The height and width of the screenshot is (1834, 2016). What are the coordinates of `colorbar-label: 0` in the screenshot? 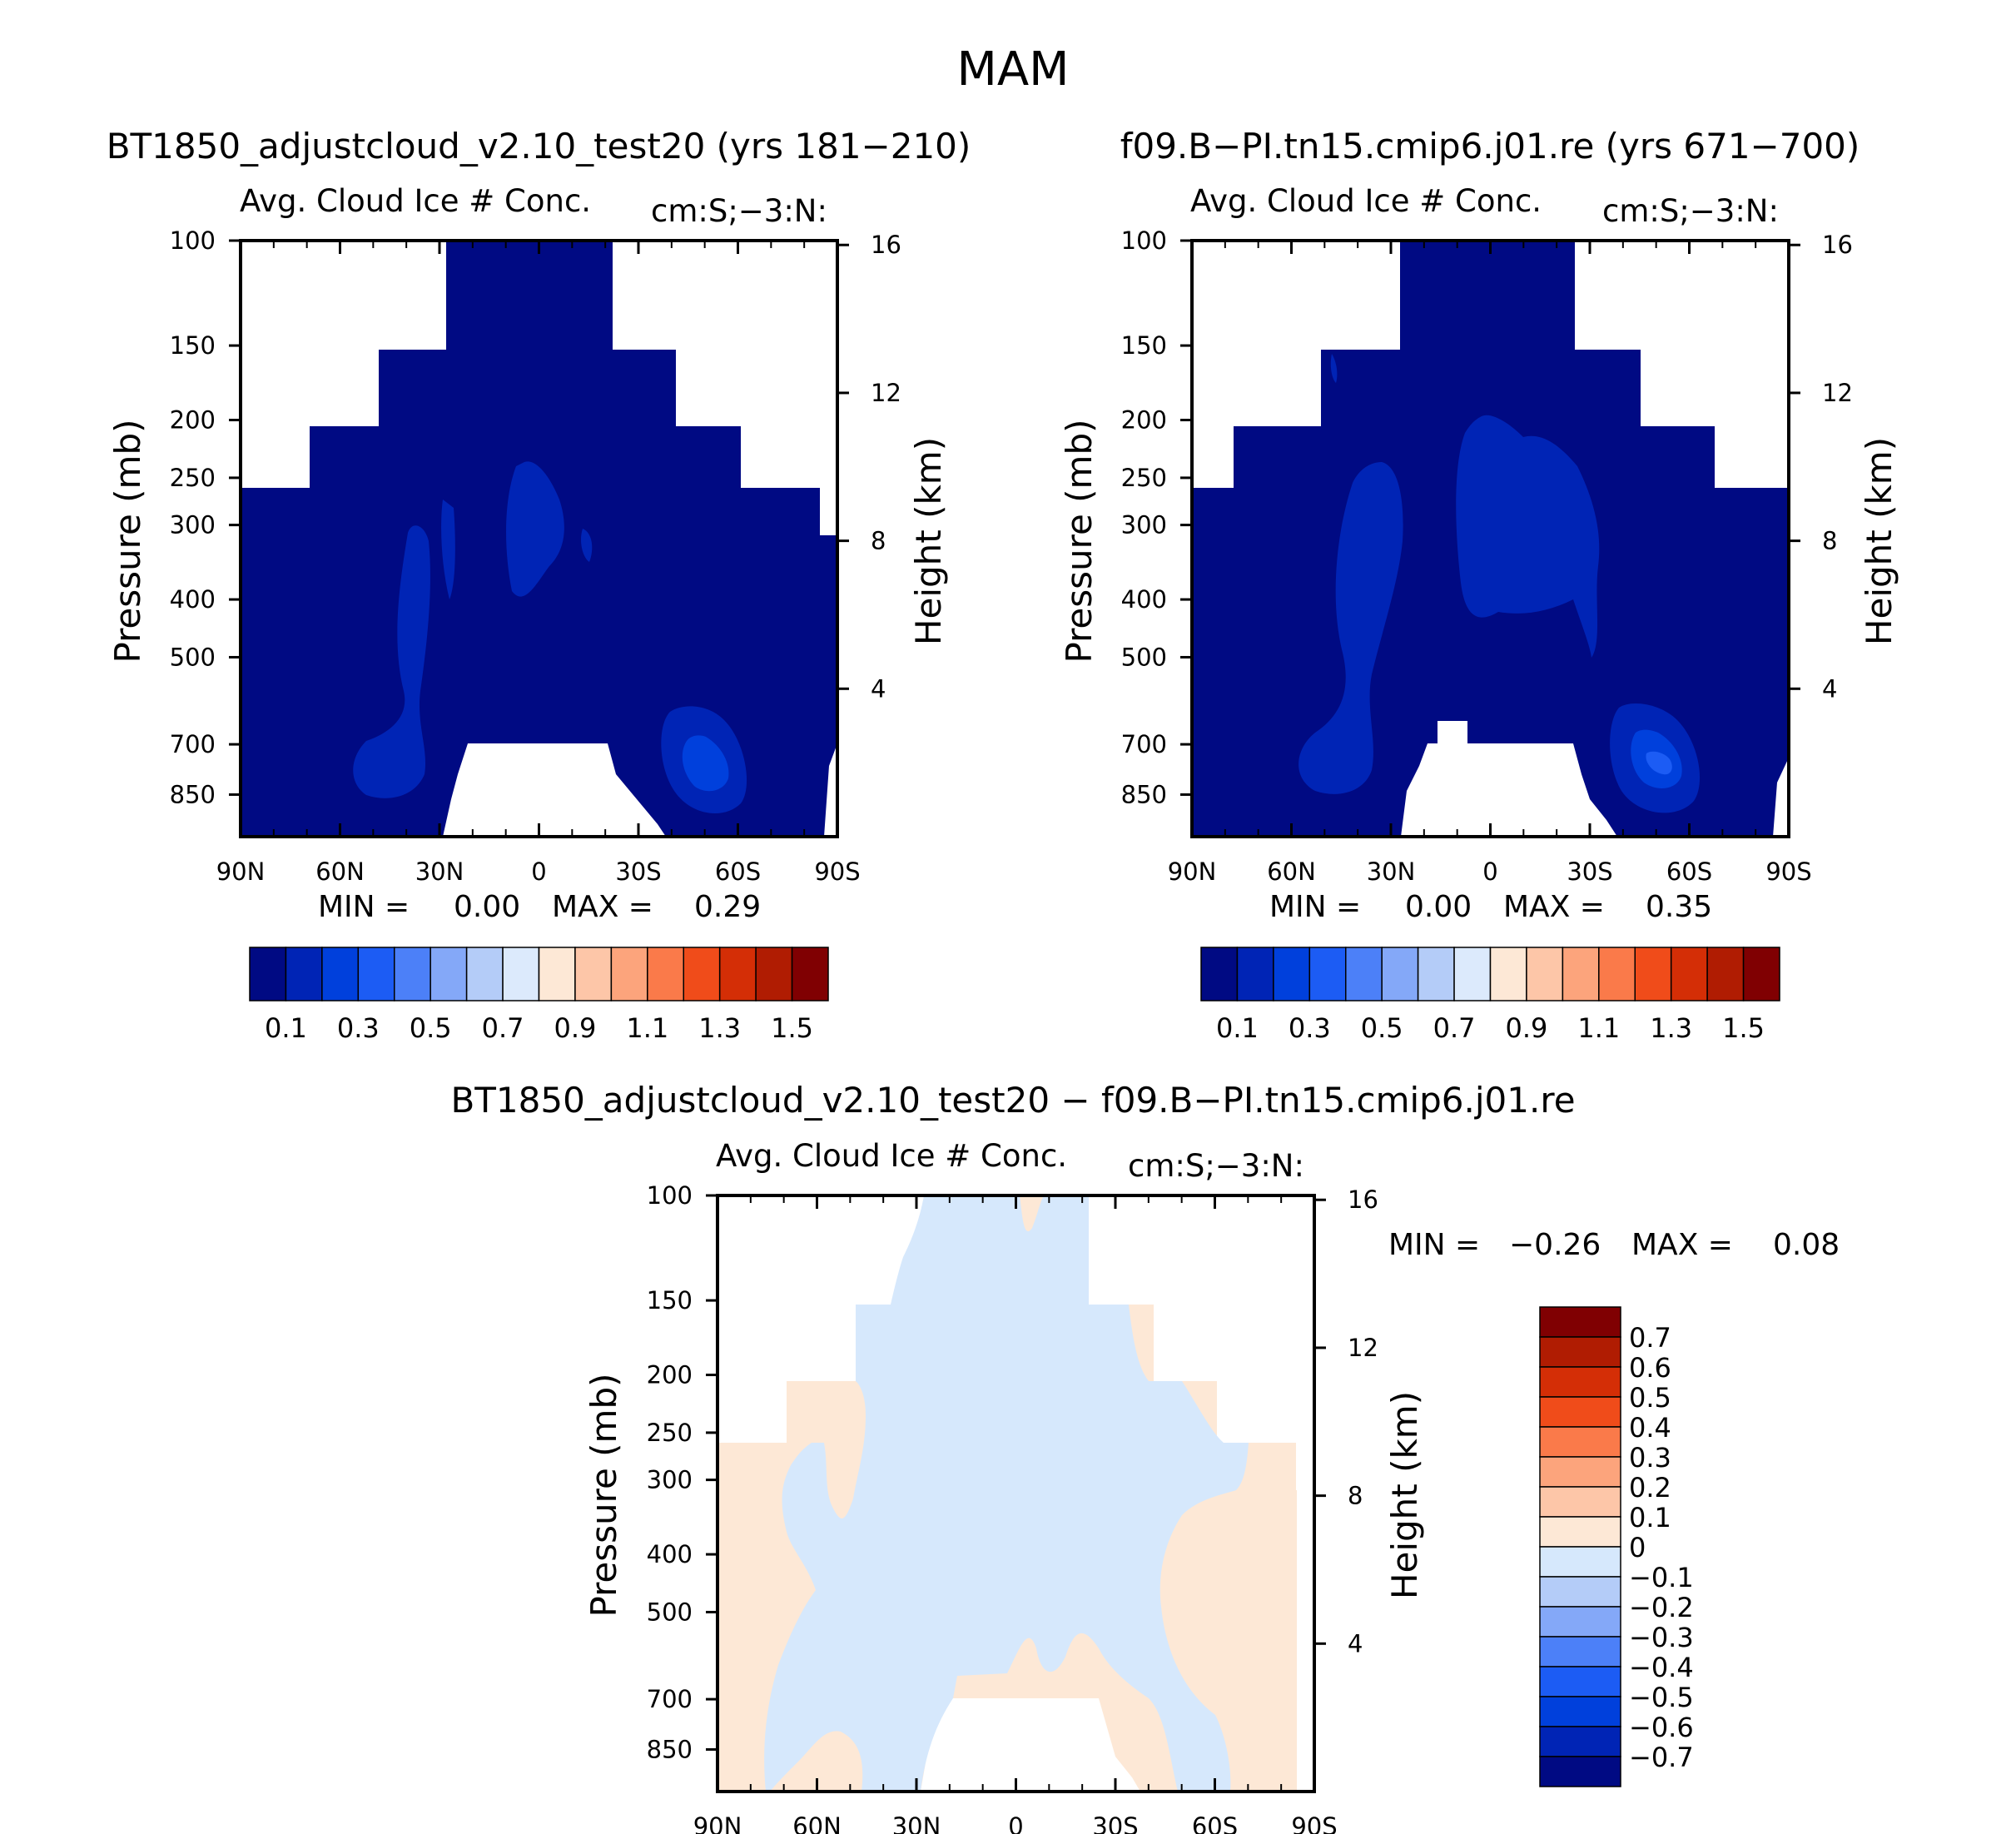 It's located at (1637, 1547).